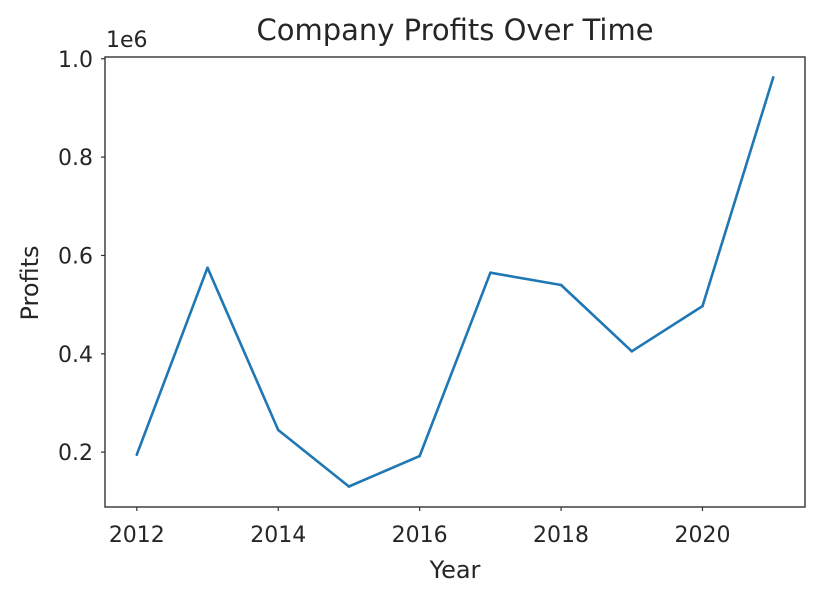 The height and width of the screenshot is (600, 818). I want to click on y-tick-label: 1.0, so click(75, 60).